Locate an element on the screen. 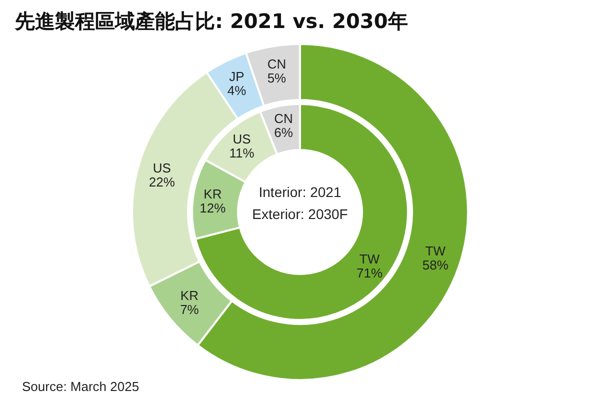 Image resolution: width=600 pixels, height=400 pixels. data-label: 4% is located at coordinates (237, 90).